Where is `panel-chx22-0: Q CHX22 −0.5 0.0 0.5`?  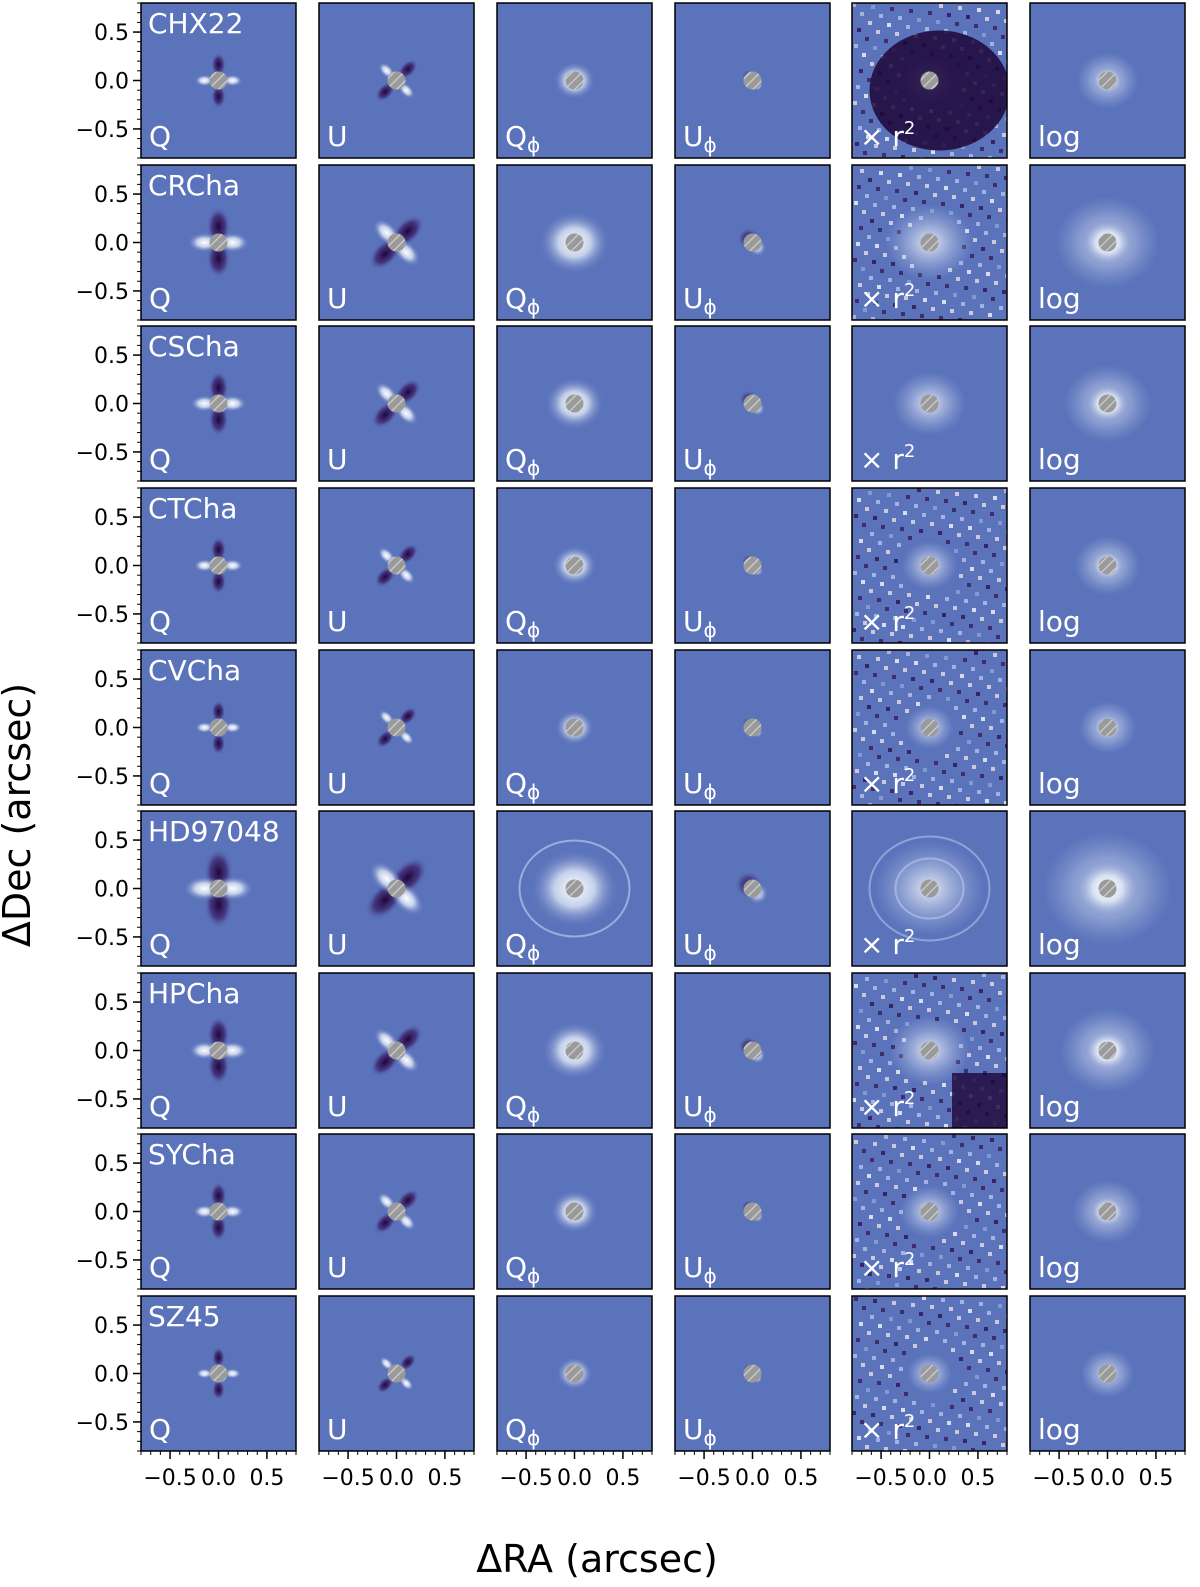 panel-chx22-0: Q CHX22 −0.5 0.0 0.5 is located at coordinates (186, 80).